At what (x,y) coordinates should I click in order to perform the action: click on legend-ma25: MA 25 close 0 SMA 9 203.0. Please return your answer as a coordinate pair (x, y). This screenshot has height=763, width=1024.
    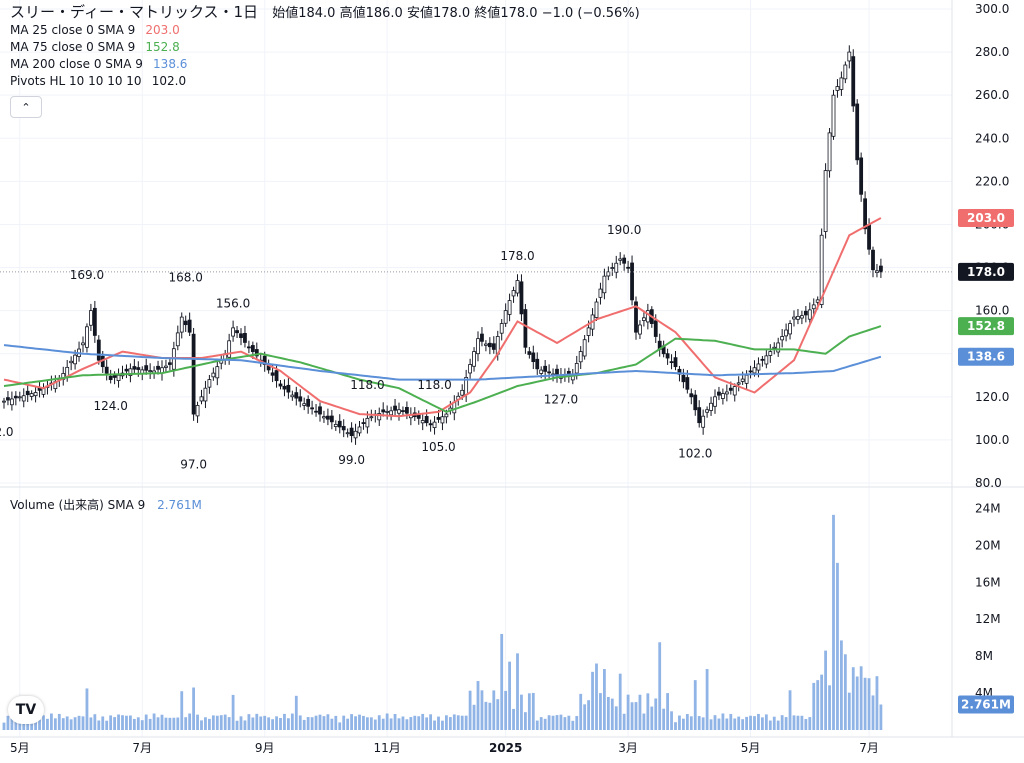
    Looking at the image, I should click on (95, 30).